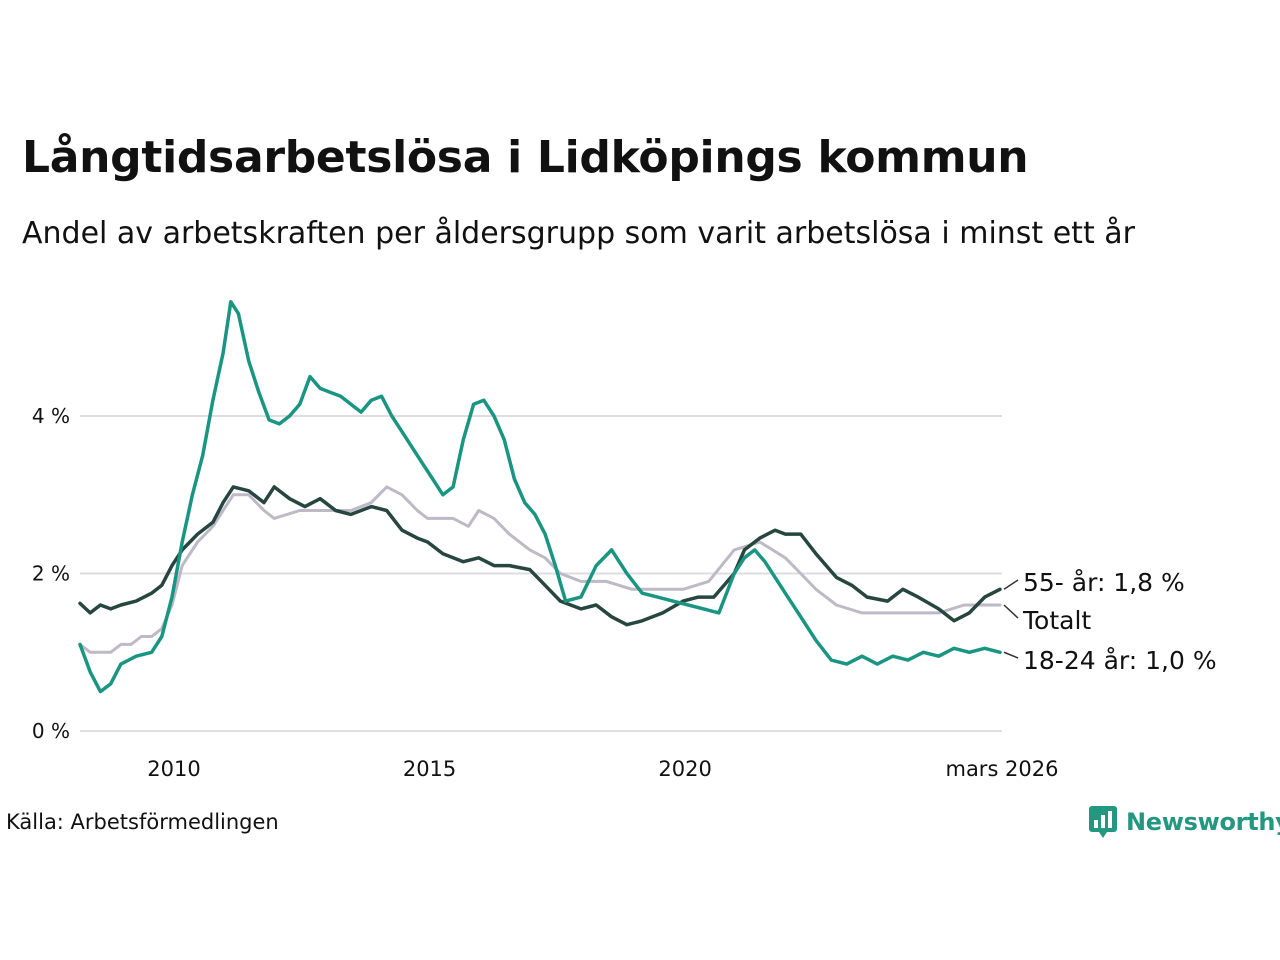 The width and height of the screenshot is (1280, 960). Describe the element at coordinates (51, 416) in the screenshot. I see `y-tick-label: 4 %` at that location.